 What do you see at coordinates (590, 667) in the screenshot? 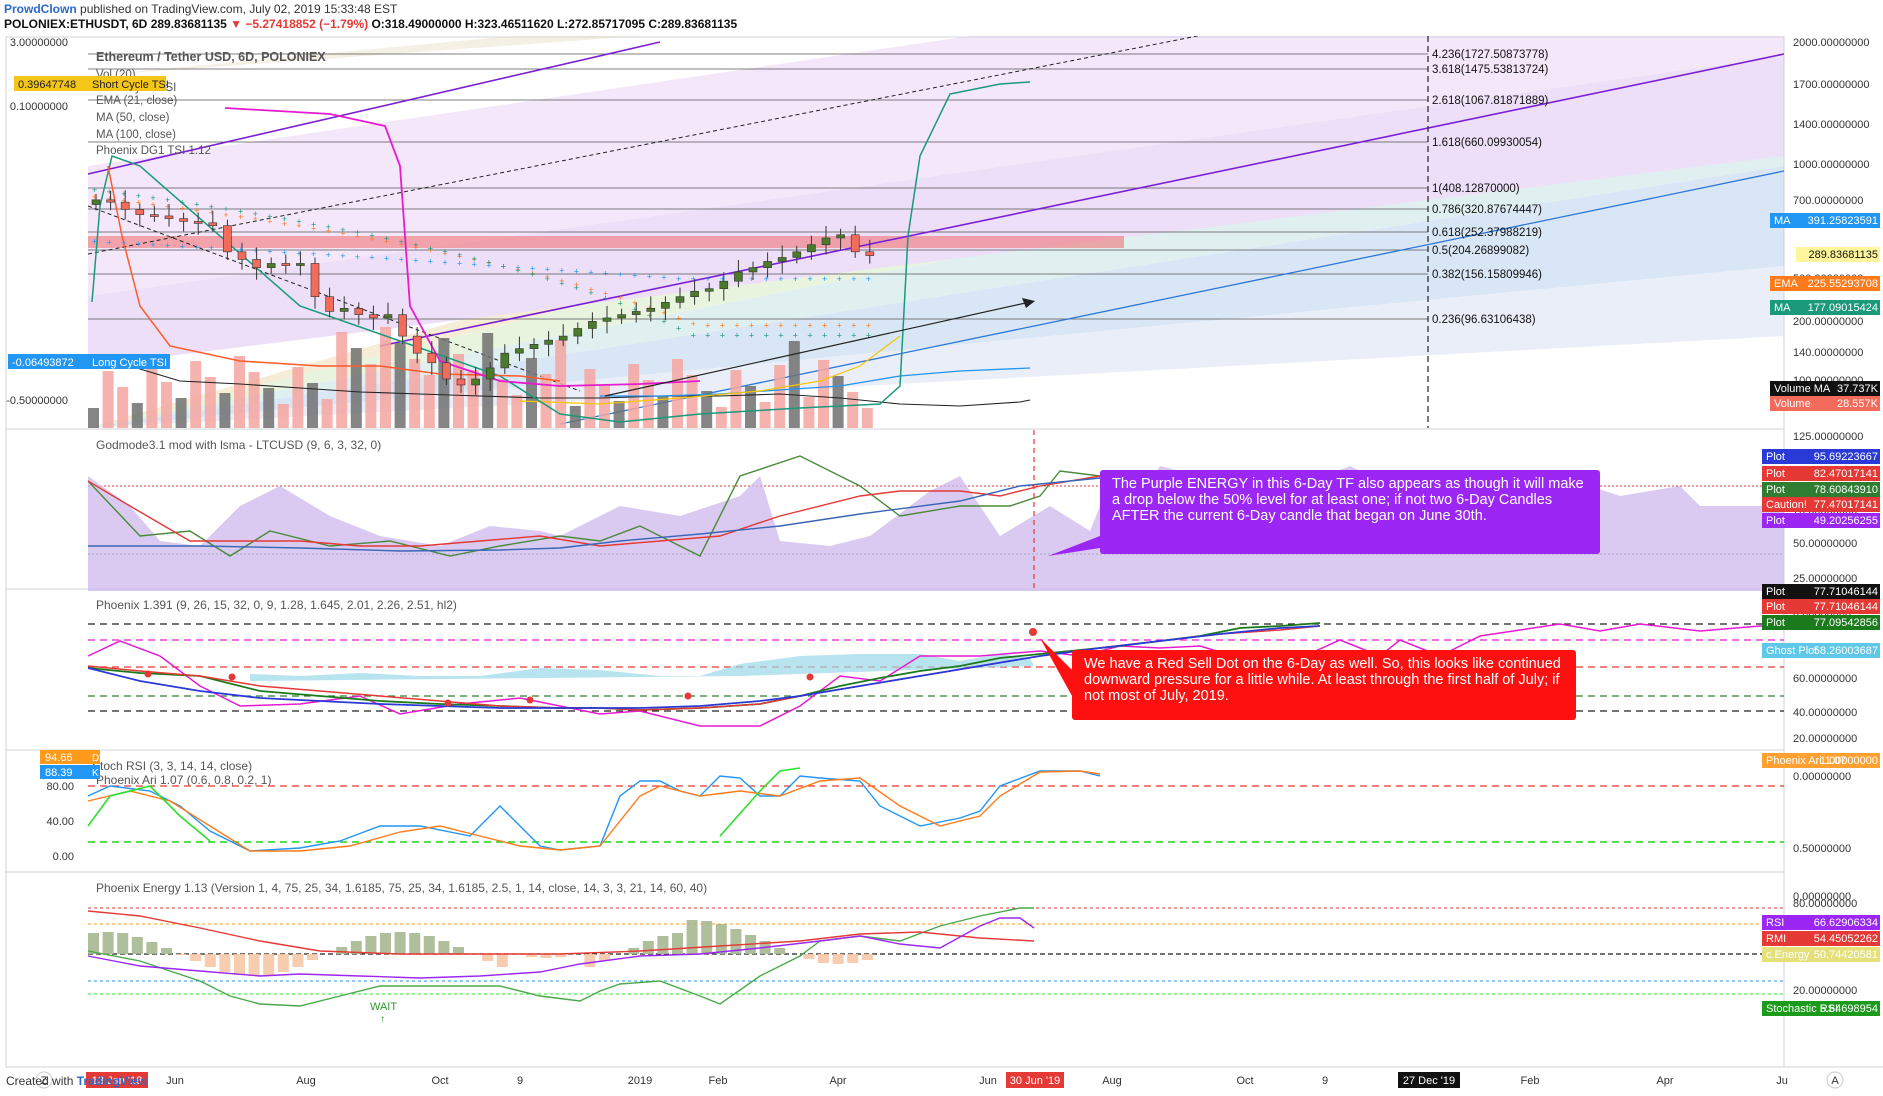
I see `red-sell-dots` at bounding box center [590, 667].